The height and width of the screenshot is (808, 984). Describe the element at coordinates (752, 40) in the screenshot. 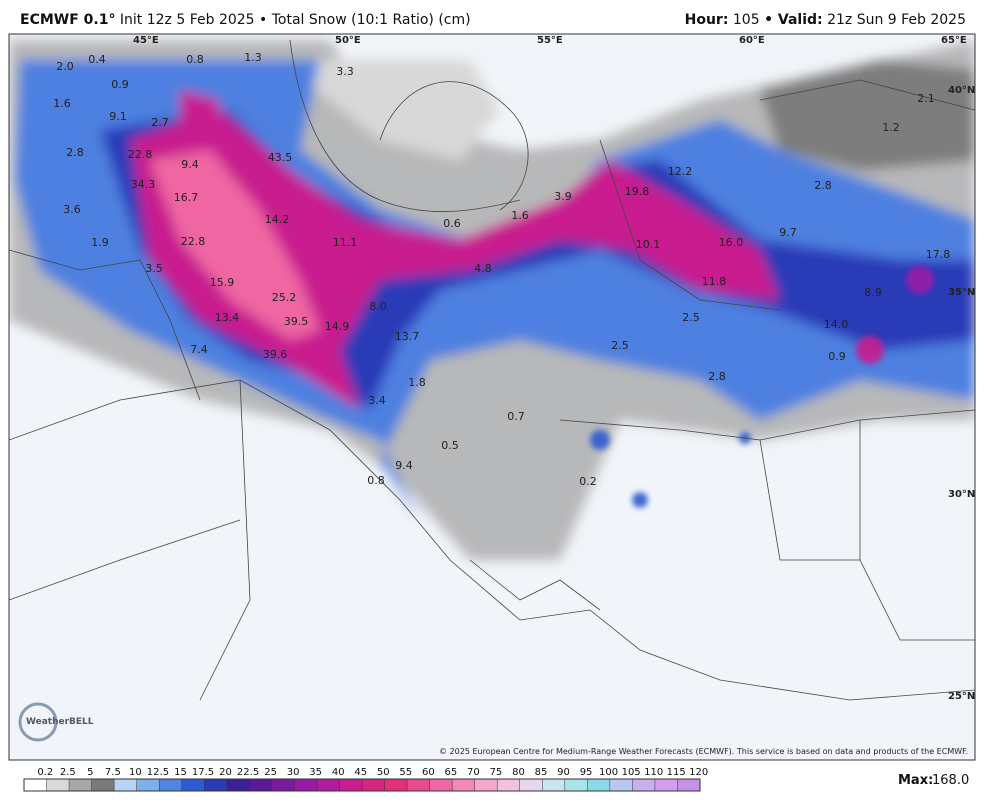

I see `lon-label: 60°E` at that location.